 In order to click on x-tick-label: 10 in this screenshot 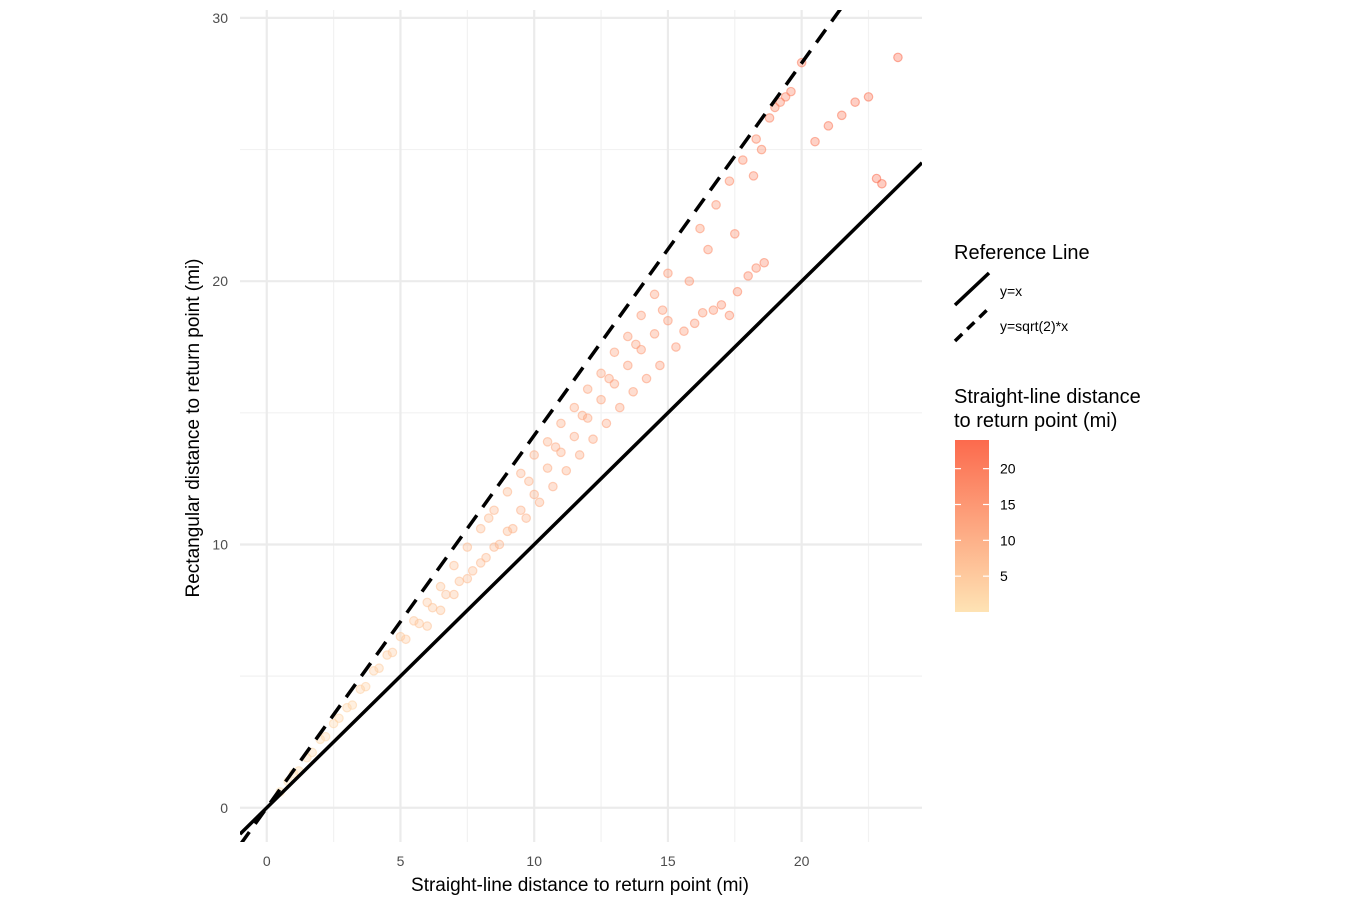, I will do `click(534, 861)`.